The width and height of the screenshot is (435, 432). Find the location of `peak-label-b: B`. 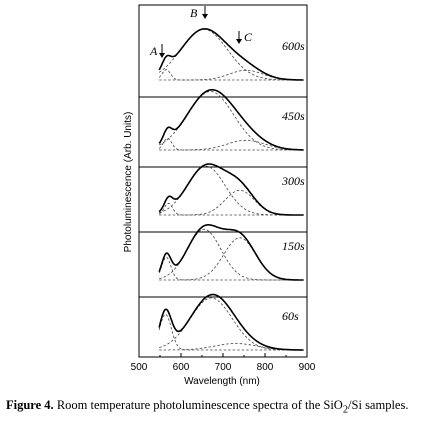

peak-label-b: B is located at coordinates (194, 13).